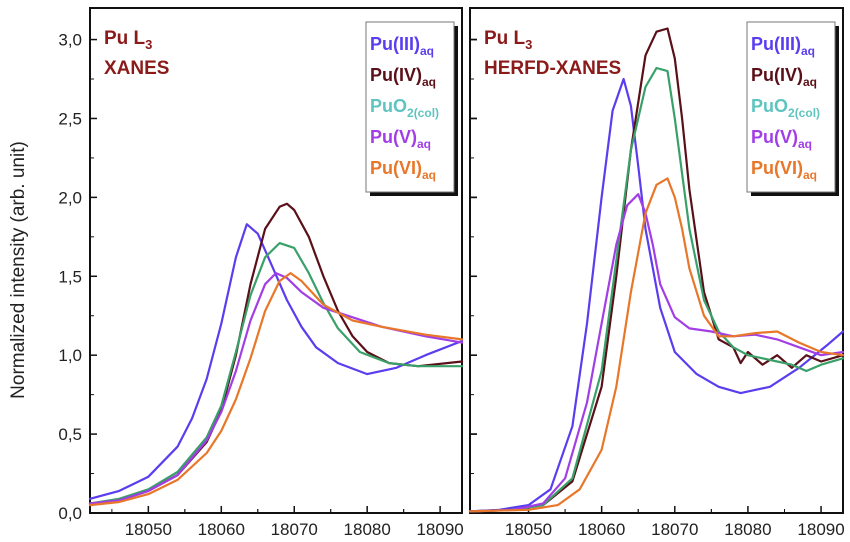 Image resolution: width=850 pixels, height=542 pixels. Describe the element at coordinates (70, 276) in the screenshot. I see `y-tick-label: 1,5` at that location.